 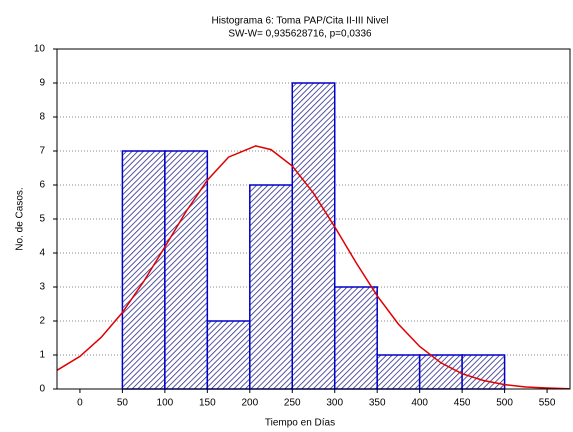 I want to click on x-tick-label: 250, so click(x=292, y=403).